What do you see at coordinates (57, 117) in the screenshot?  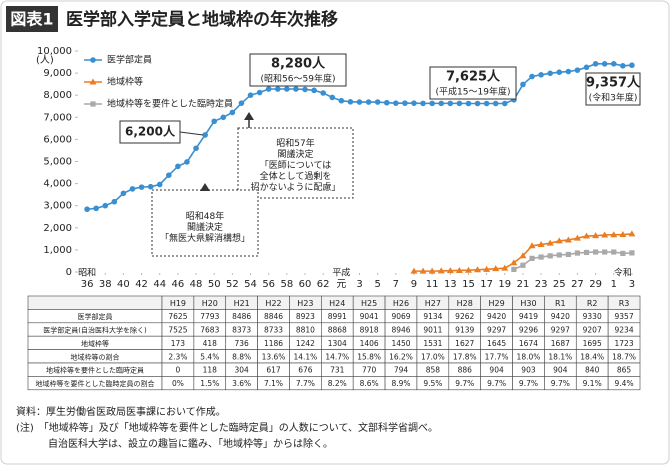 I see `y-tick-label: 7,000` at bounding box center [57, 117].